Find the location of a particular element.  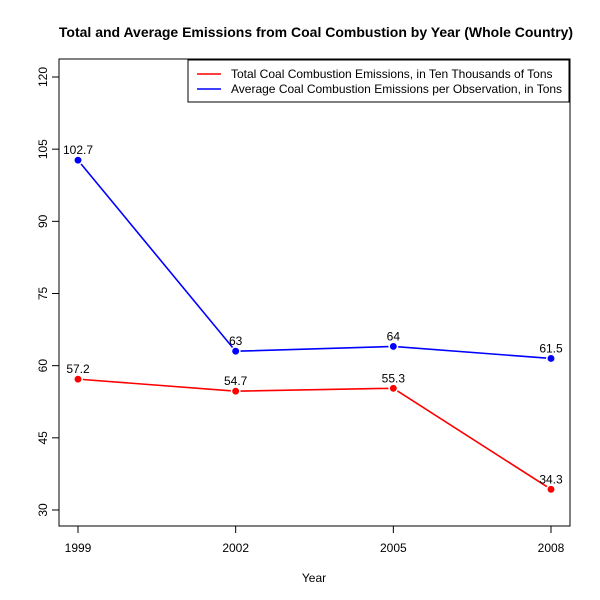

x-tick-label: 2002 is located at coordinates (235, 548).